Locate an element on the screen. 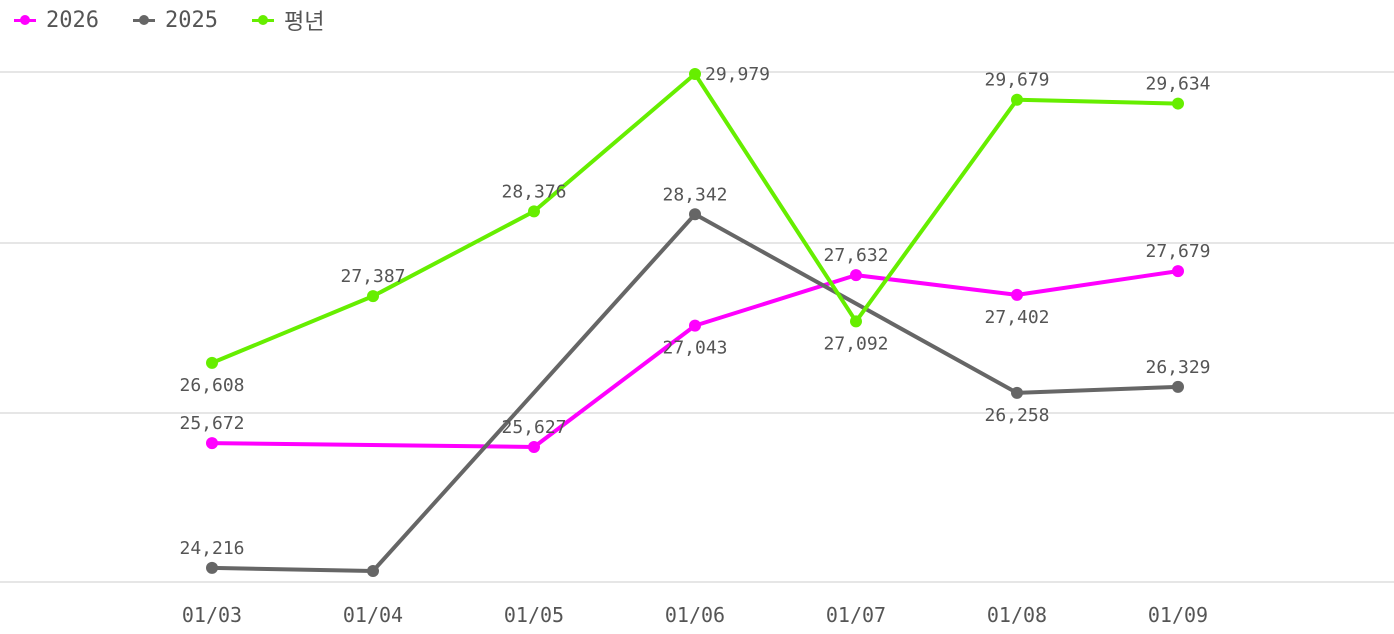 The image size is (1394, 634). legend-item-2025: 2025 is located at coordinates (175, 20).